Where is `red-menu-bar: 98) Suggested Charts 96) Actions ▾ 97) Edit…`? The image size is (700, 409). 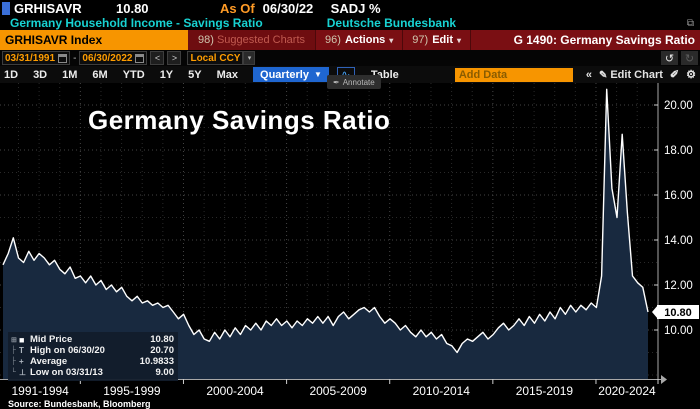 red-menu-bar: 98) Suggested Charts 96) Actions ▾ 97) Edit… is located at coordinates (444, 40).